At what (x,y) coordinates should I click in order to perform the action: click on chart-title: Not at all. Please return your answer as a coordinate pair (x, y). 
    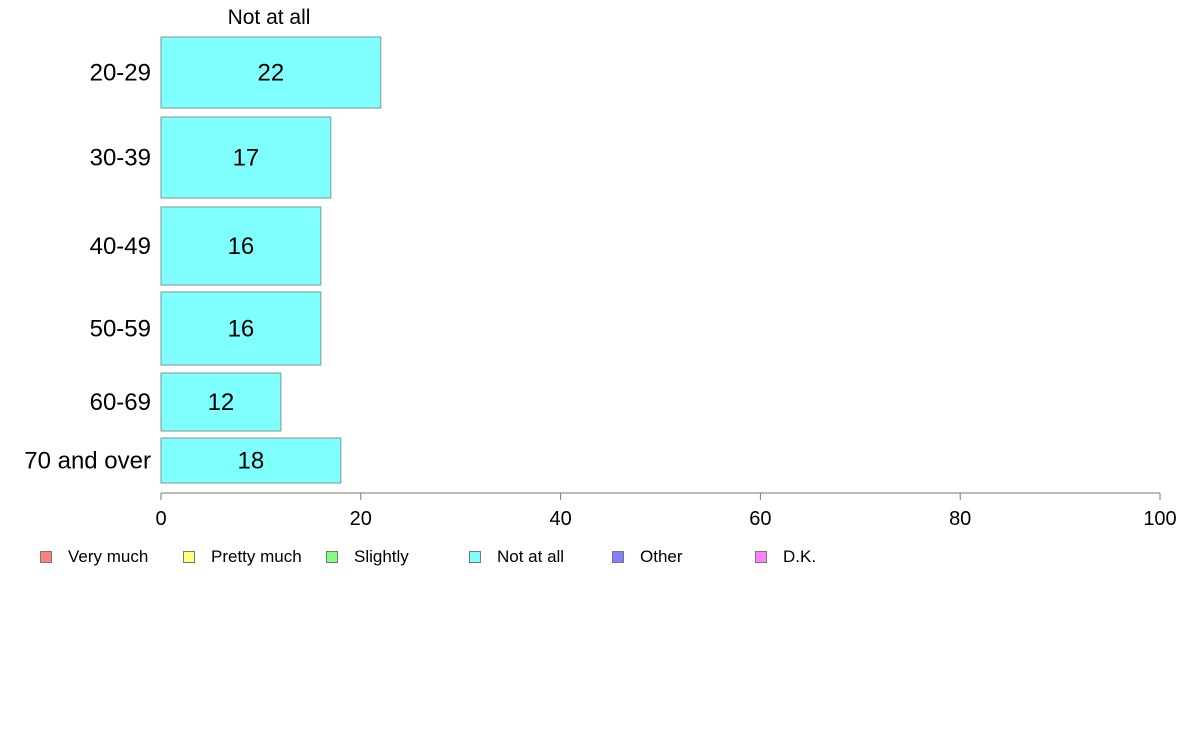
    Looking at the image, I should click on (269, 17).